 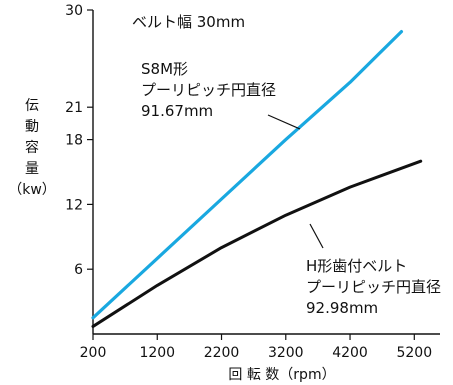 I want to click on x-tick-label-2: 2200, so click(x=222, y=353).